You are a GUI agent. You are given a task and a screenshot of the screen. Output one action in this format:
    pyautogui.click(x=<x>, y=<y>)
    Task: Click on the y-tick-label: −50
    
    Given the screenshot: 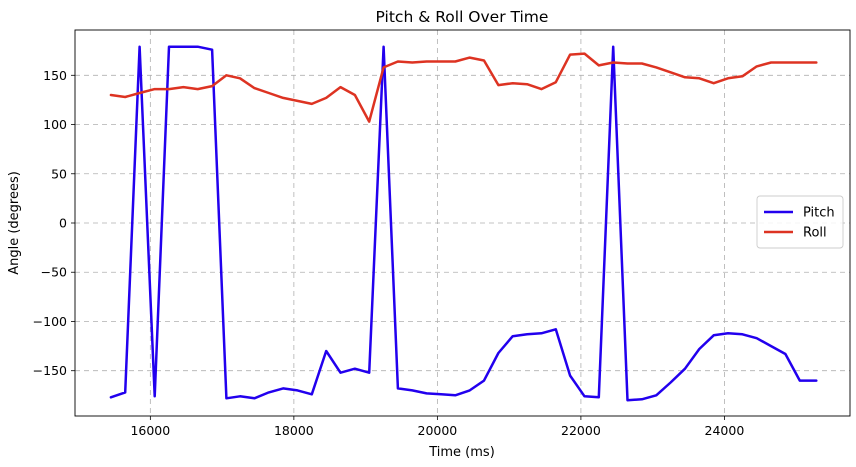 What is the action you would take?
    pyautogui.click(x=54, y=272)
    